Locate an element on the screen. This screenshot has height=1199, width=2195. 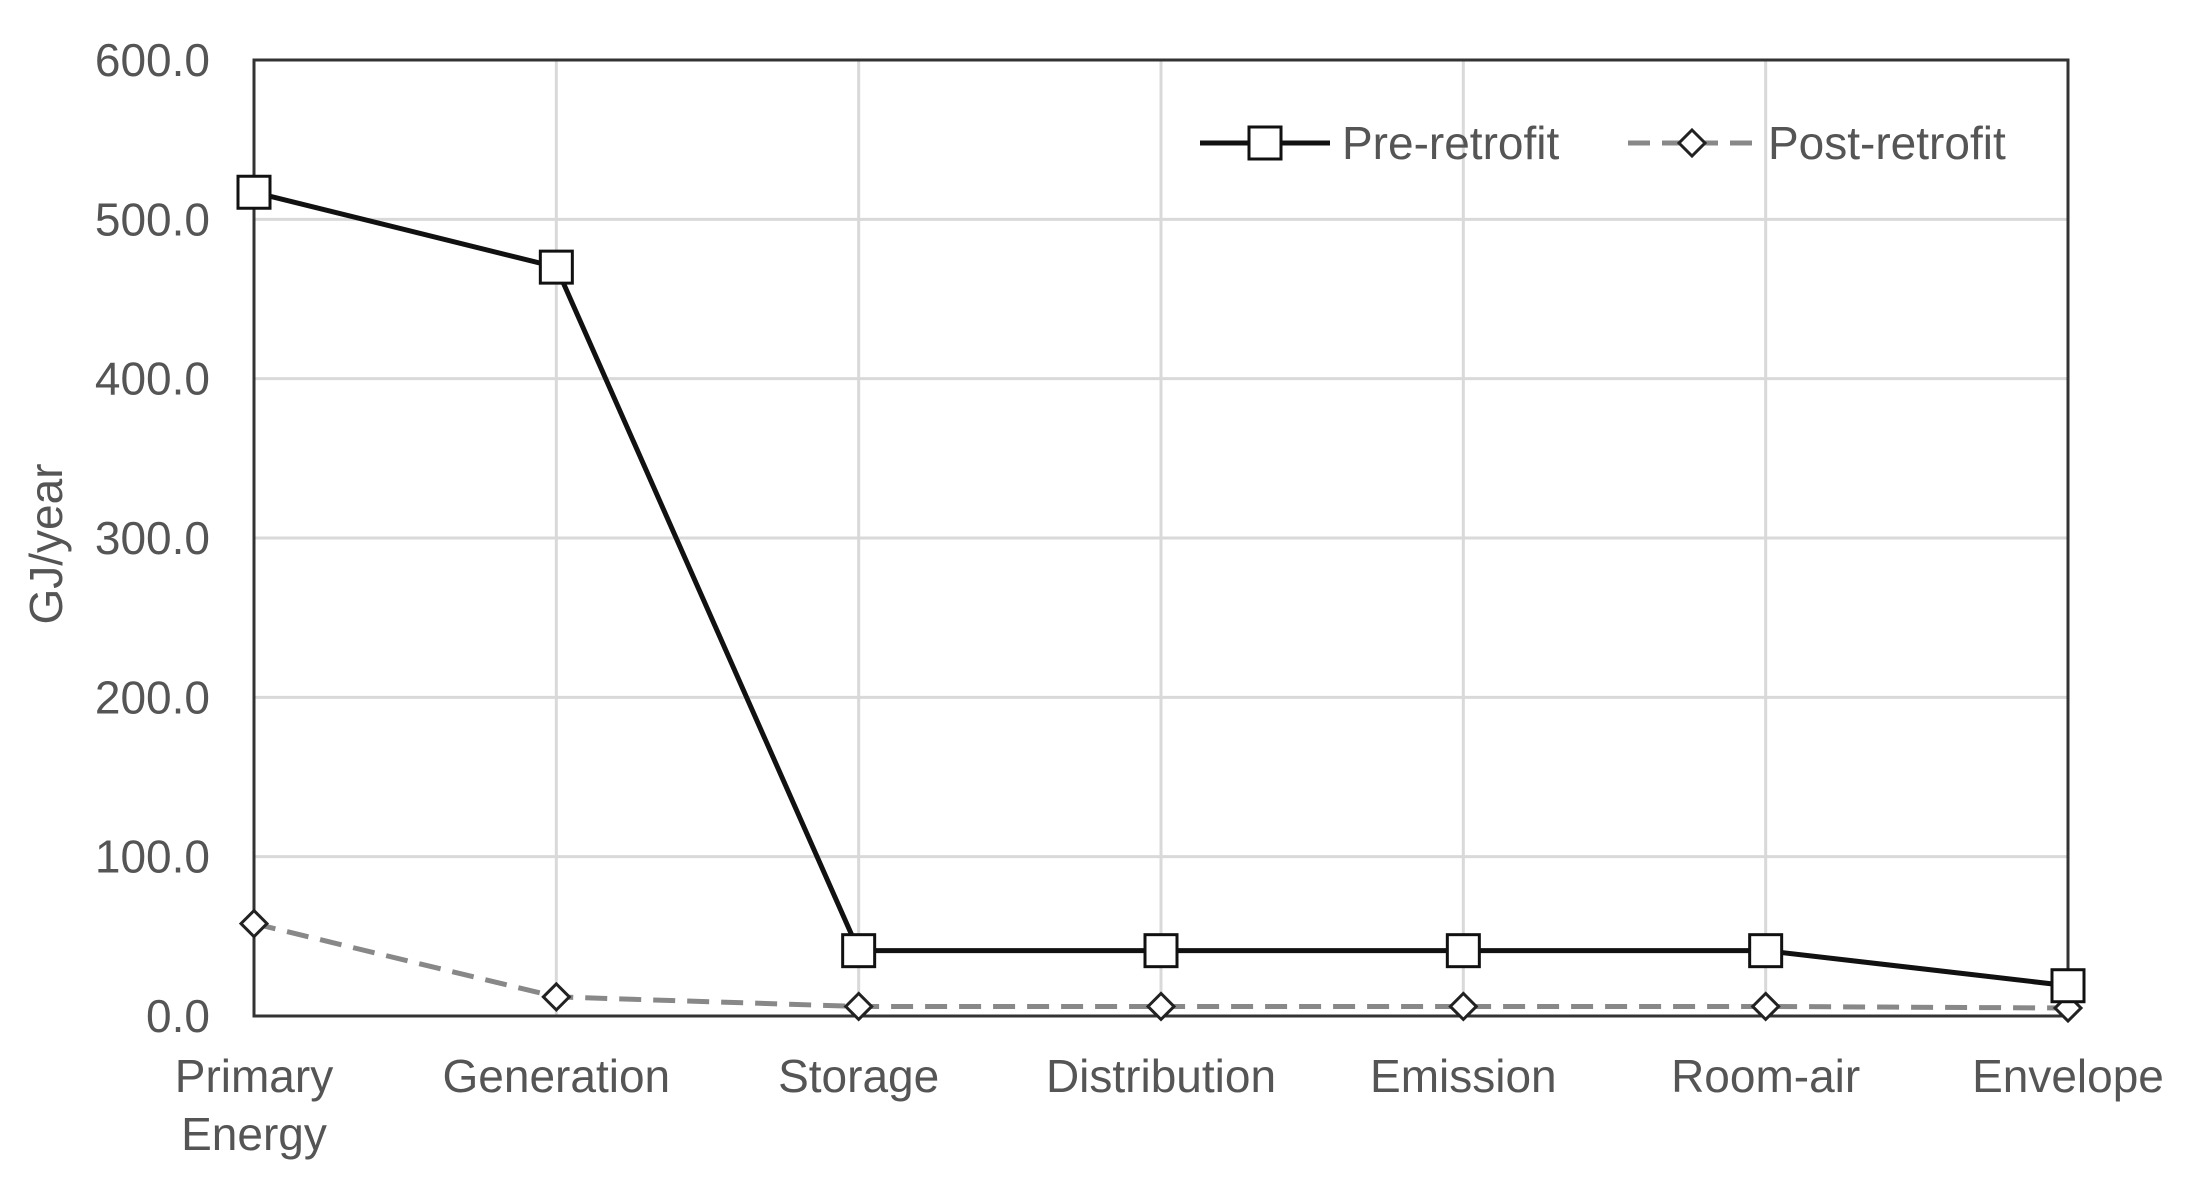
x-tick-label: Storage is located at coordinates (858, 1076).